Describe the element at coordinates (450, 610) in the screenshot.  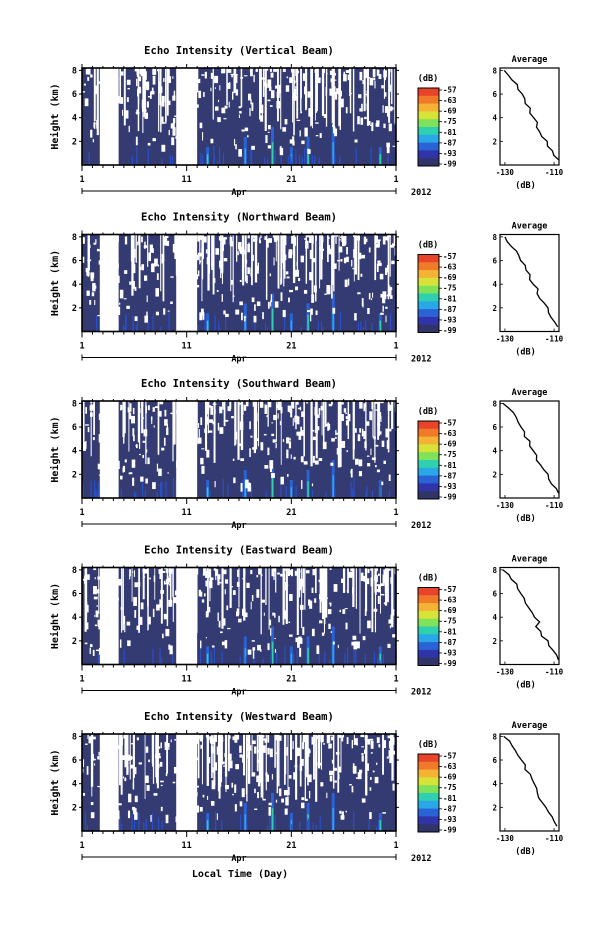
I see `colorbar-tick-label: -69` at that location.